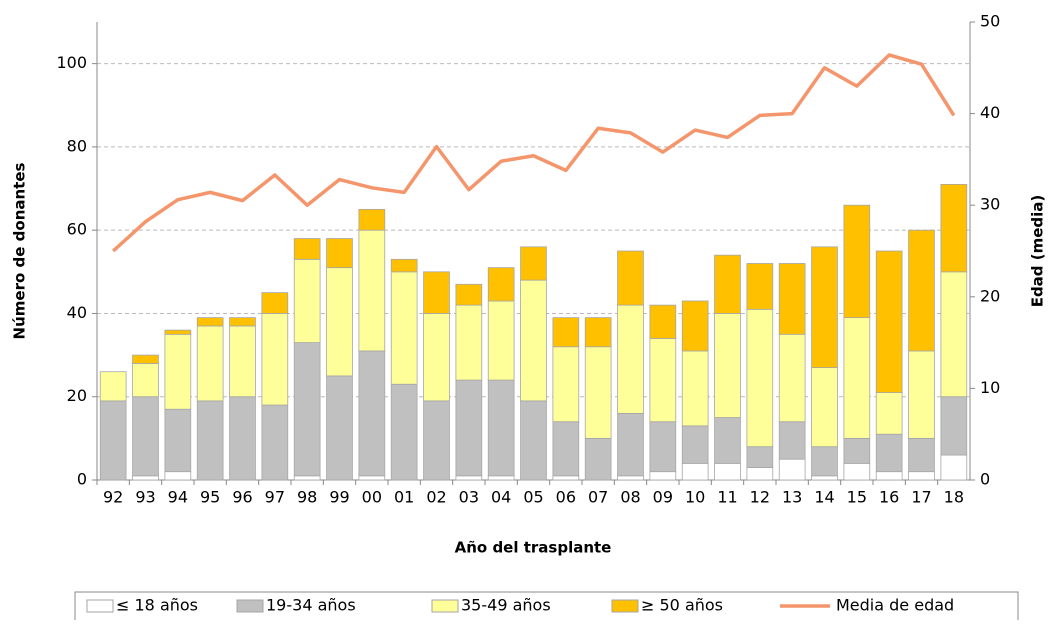  Describe the element at coordinates (895, 605) in the screenshot. I see `legend-label: Media de edad` at that location.